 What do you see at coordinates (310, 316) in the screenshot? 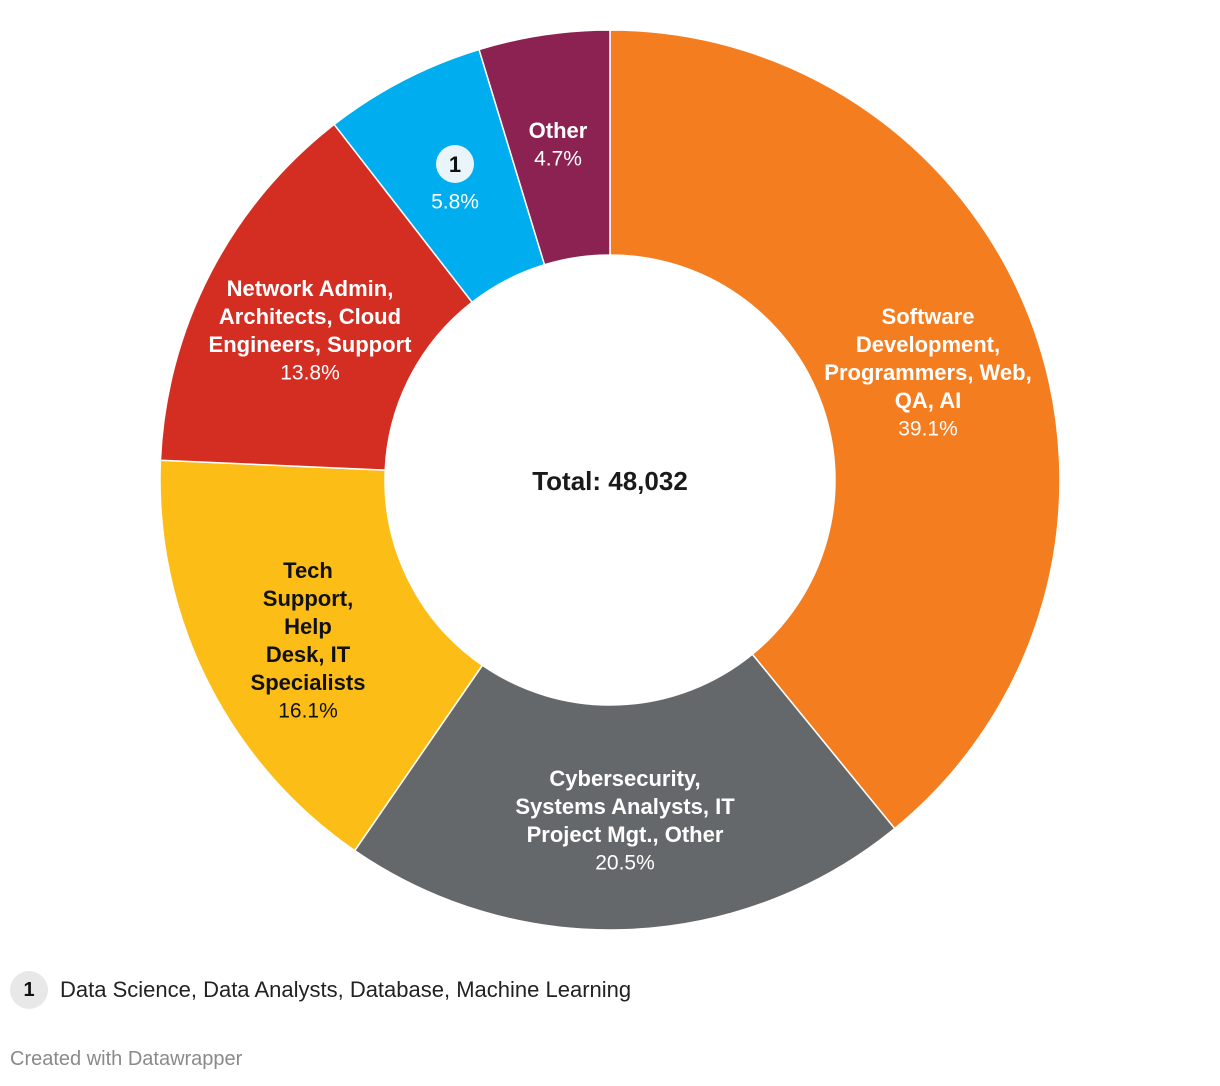
I see `slice-label-line: Architects, Cloud` at bounding box center [310, 316].